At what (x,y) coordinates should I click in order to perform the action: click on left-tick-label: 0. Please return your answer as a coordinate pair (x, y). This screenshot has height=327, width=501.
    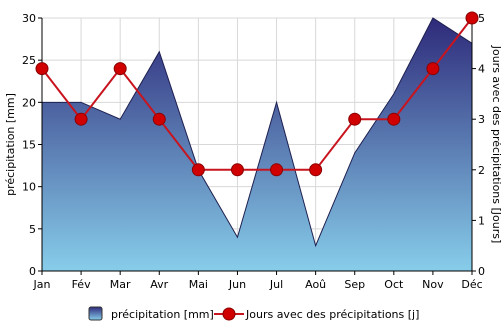
    Looking at the image, I should click on (32, 271).